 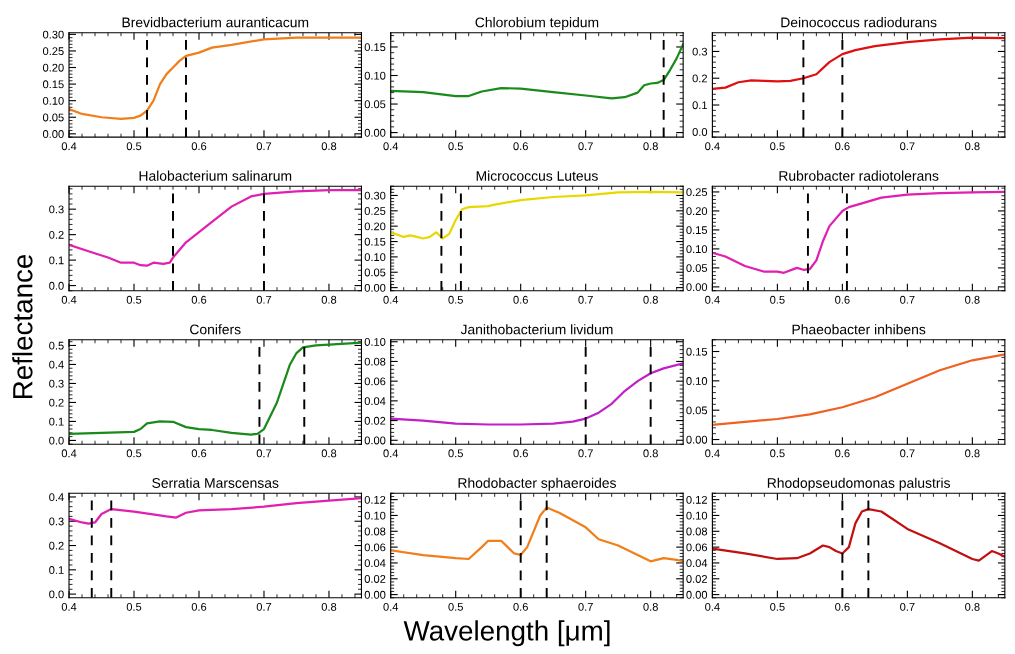 I want to click on chart-title: Phaeobacter inhibens, so click(x=859, y=329).